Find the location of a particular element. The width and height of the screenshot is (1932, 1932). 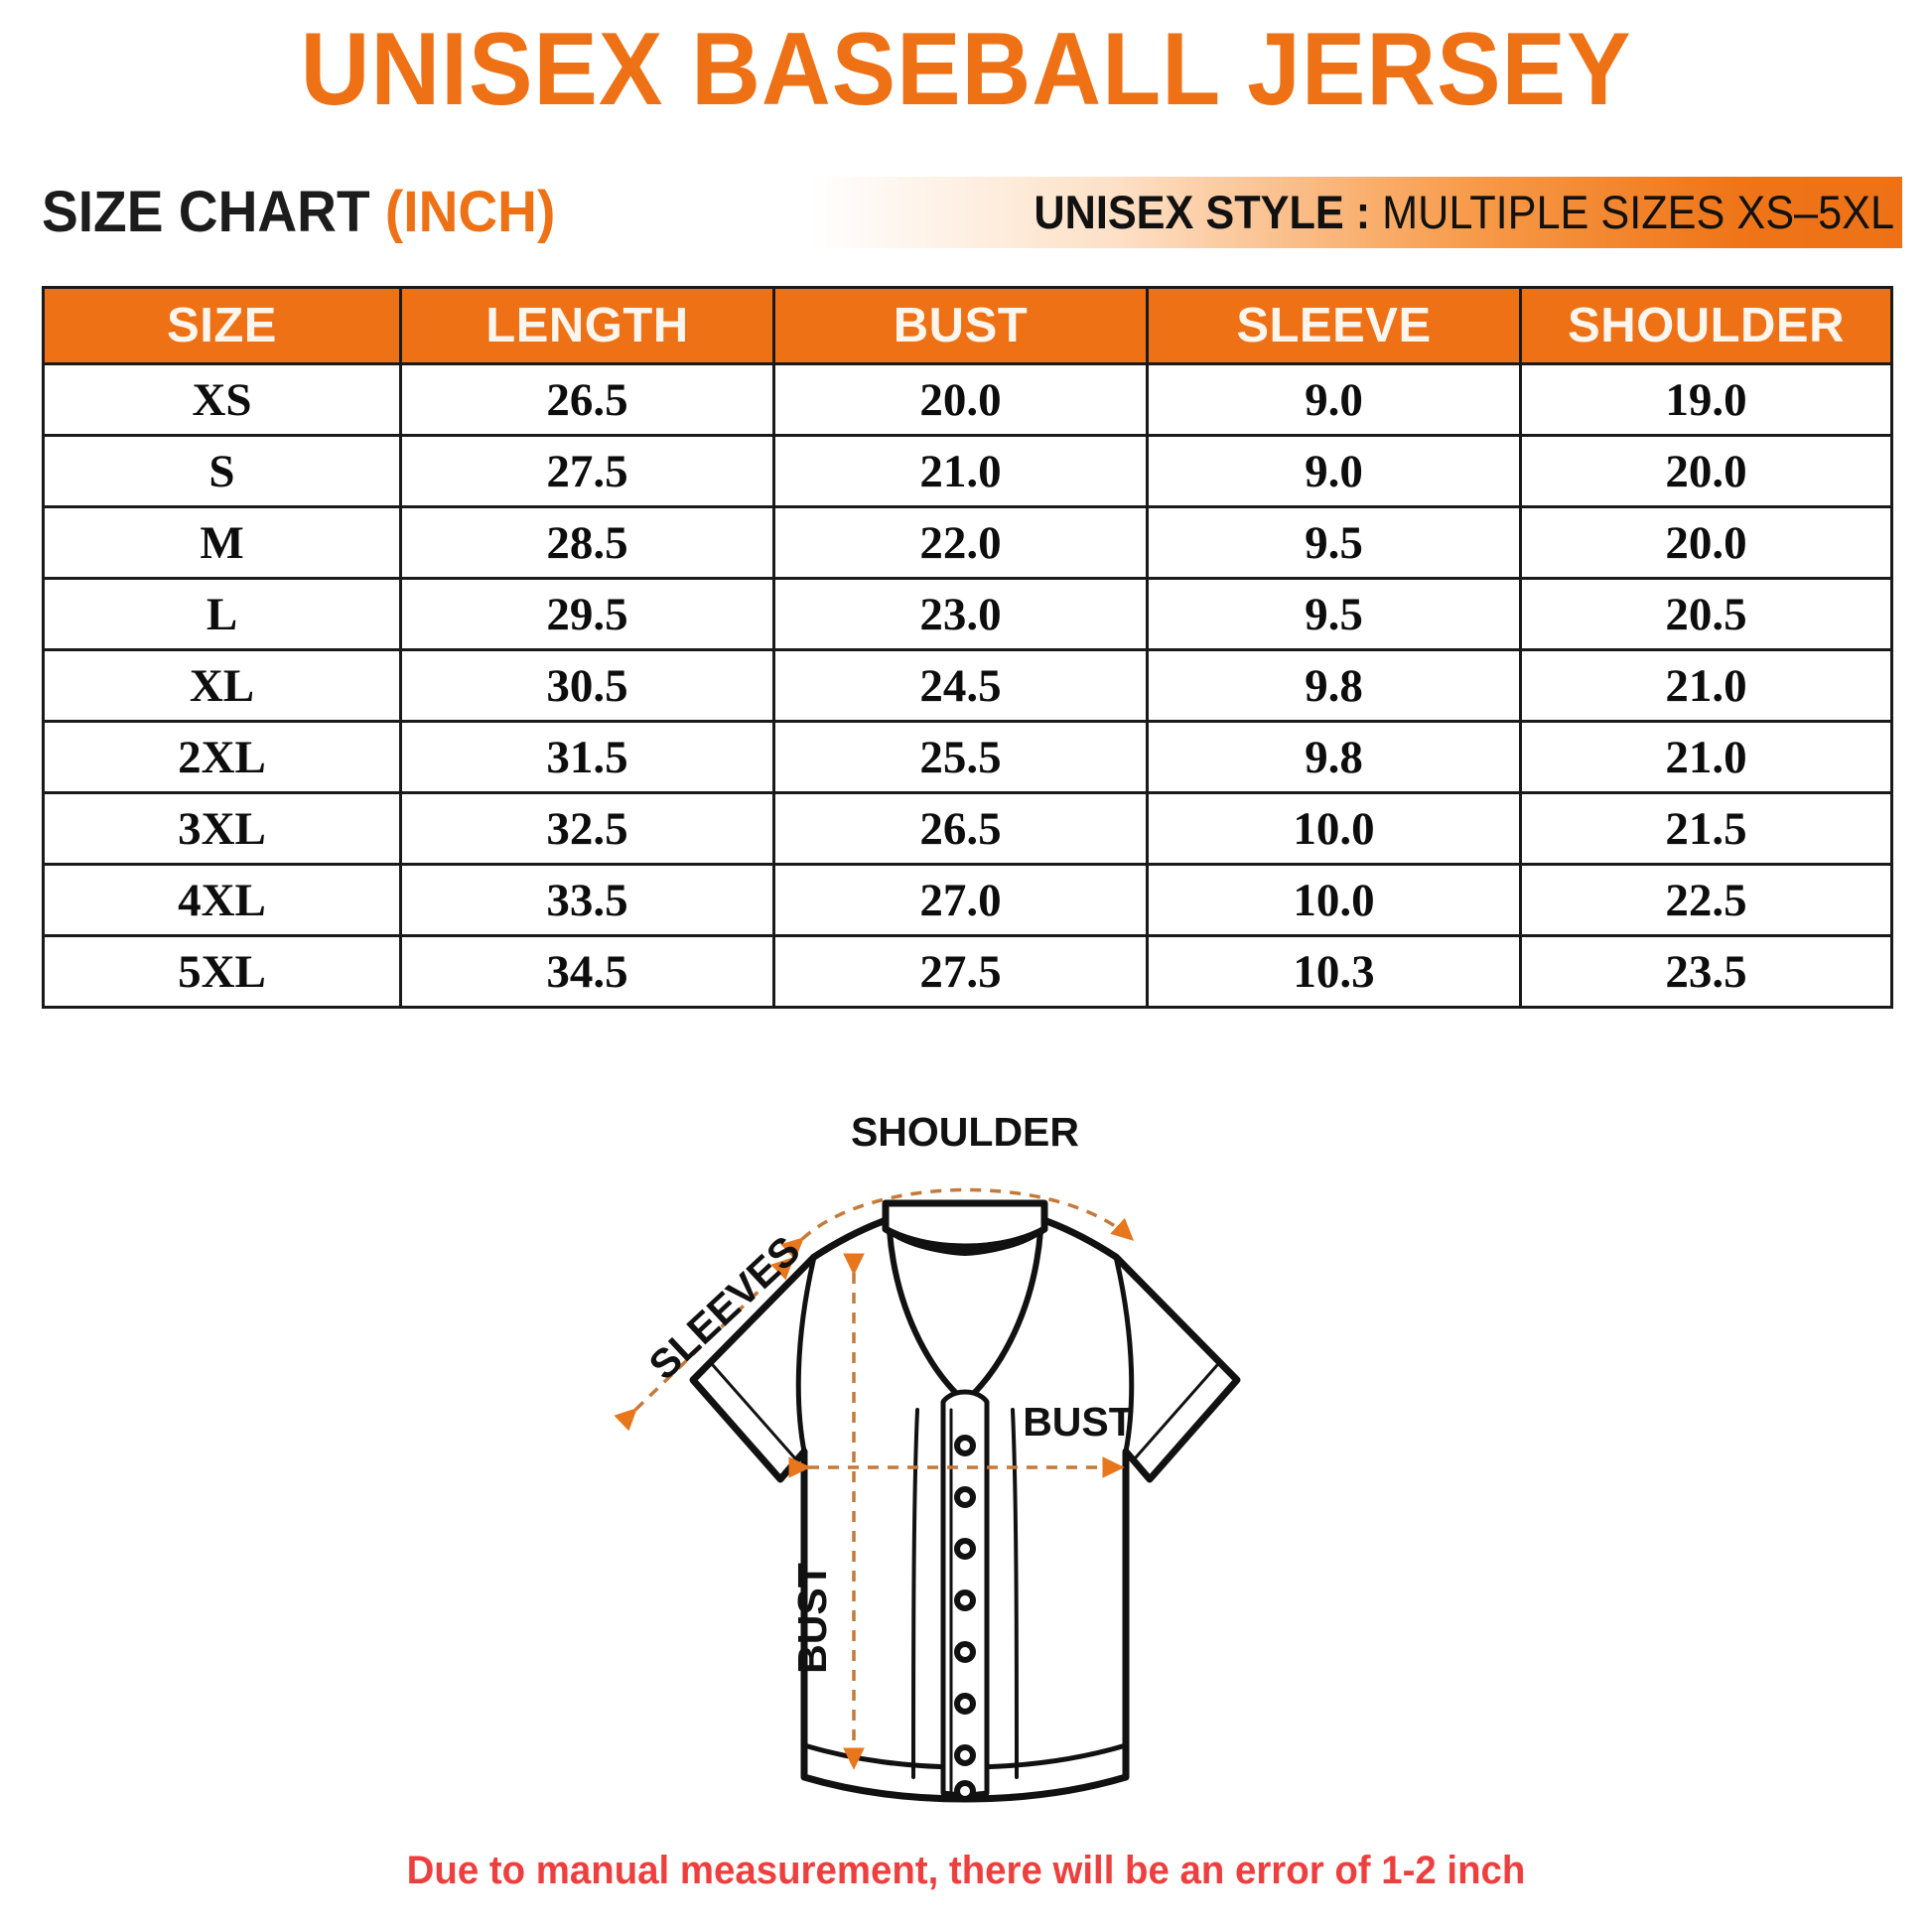

table-header-row: SIZE LENGTH BUST SLEEVE SHOULDER is located at coordinates (967, 326).